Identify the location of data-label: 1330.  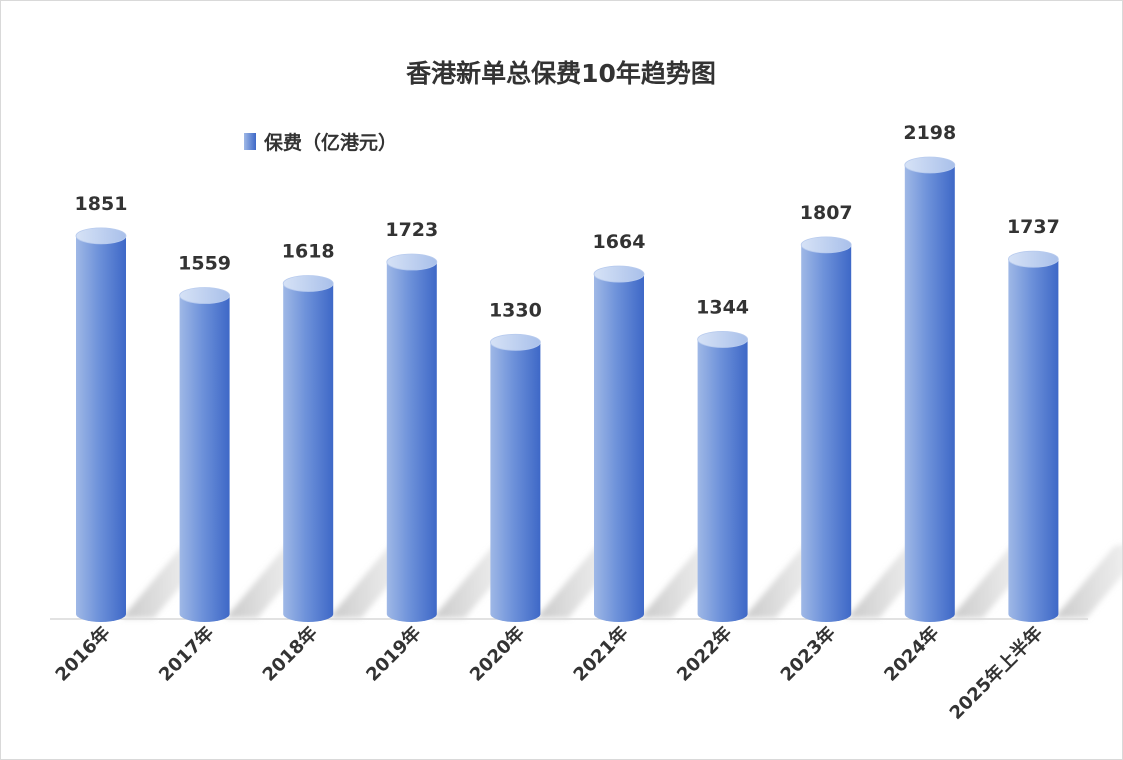
(515, 310).